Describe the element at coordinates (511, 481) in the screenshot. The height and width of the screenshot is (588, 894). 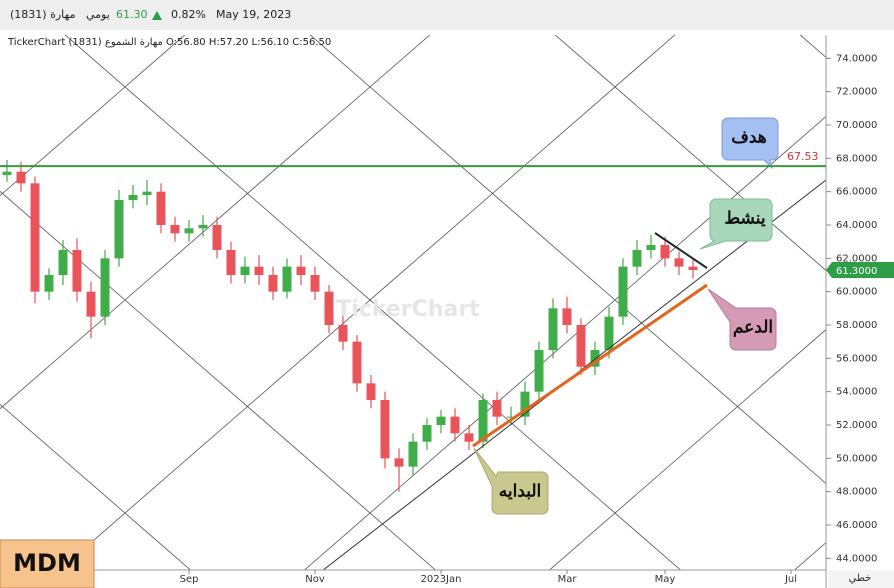
I see `callout-start: البدايه` at that location.